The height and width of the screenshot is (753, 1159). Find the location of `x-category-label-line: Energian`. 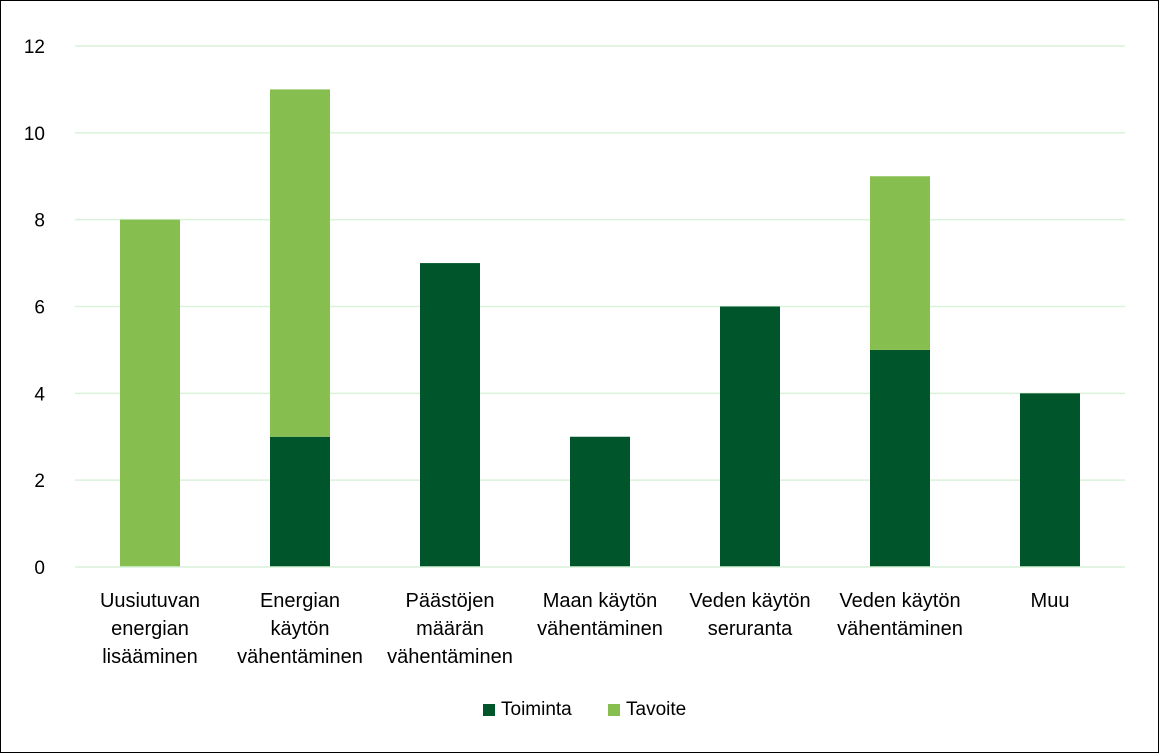

x-category-label-line: Energian is located at coordinates (300, 601).